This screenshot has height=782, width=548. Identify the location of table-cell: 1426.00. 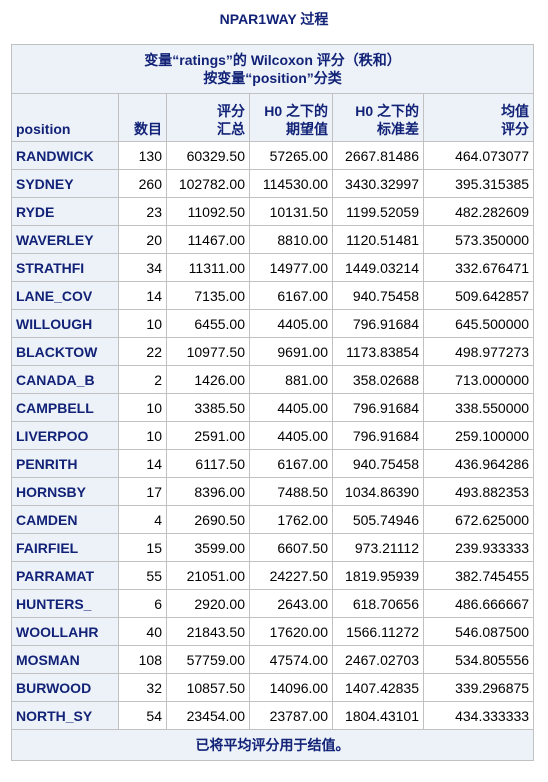
(208, 379).